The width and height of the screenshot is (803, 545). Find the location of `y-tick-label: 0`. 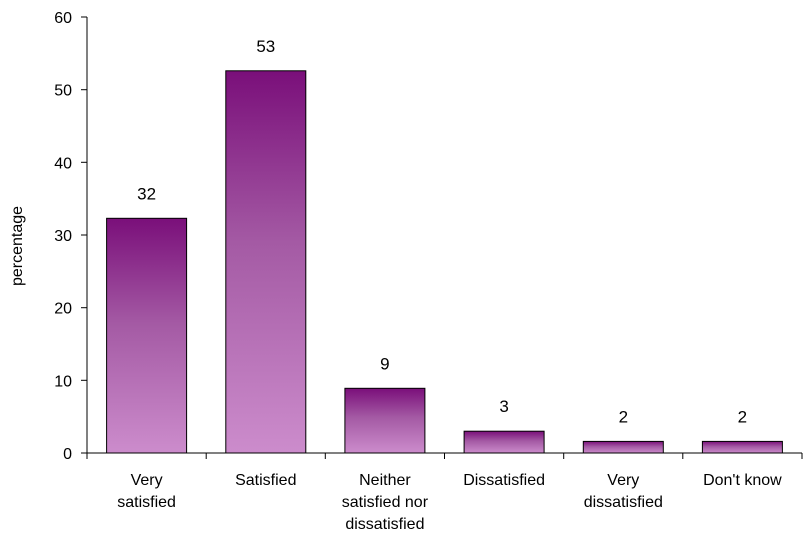

y-tick-label: 0 is located at coordinates (67, 454).